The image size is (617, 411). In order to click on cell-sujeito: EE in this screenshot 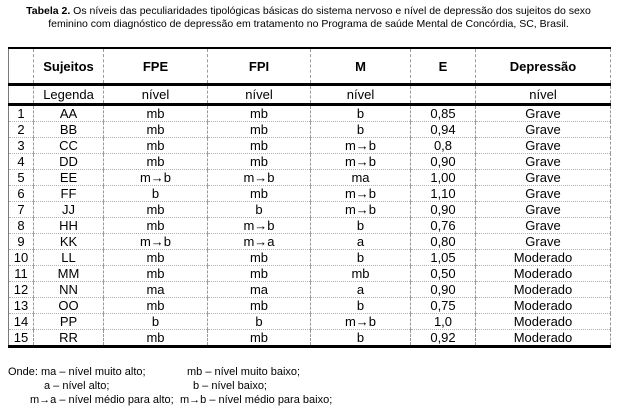, I will do `click(68, 177)`.